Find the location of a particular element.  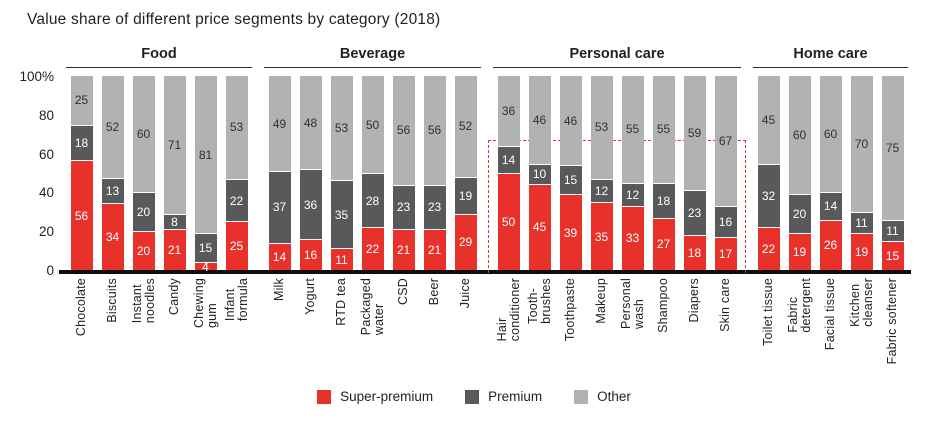

y-tick-40: 40 is located at coordinates (46, 193).